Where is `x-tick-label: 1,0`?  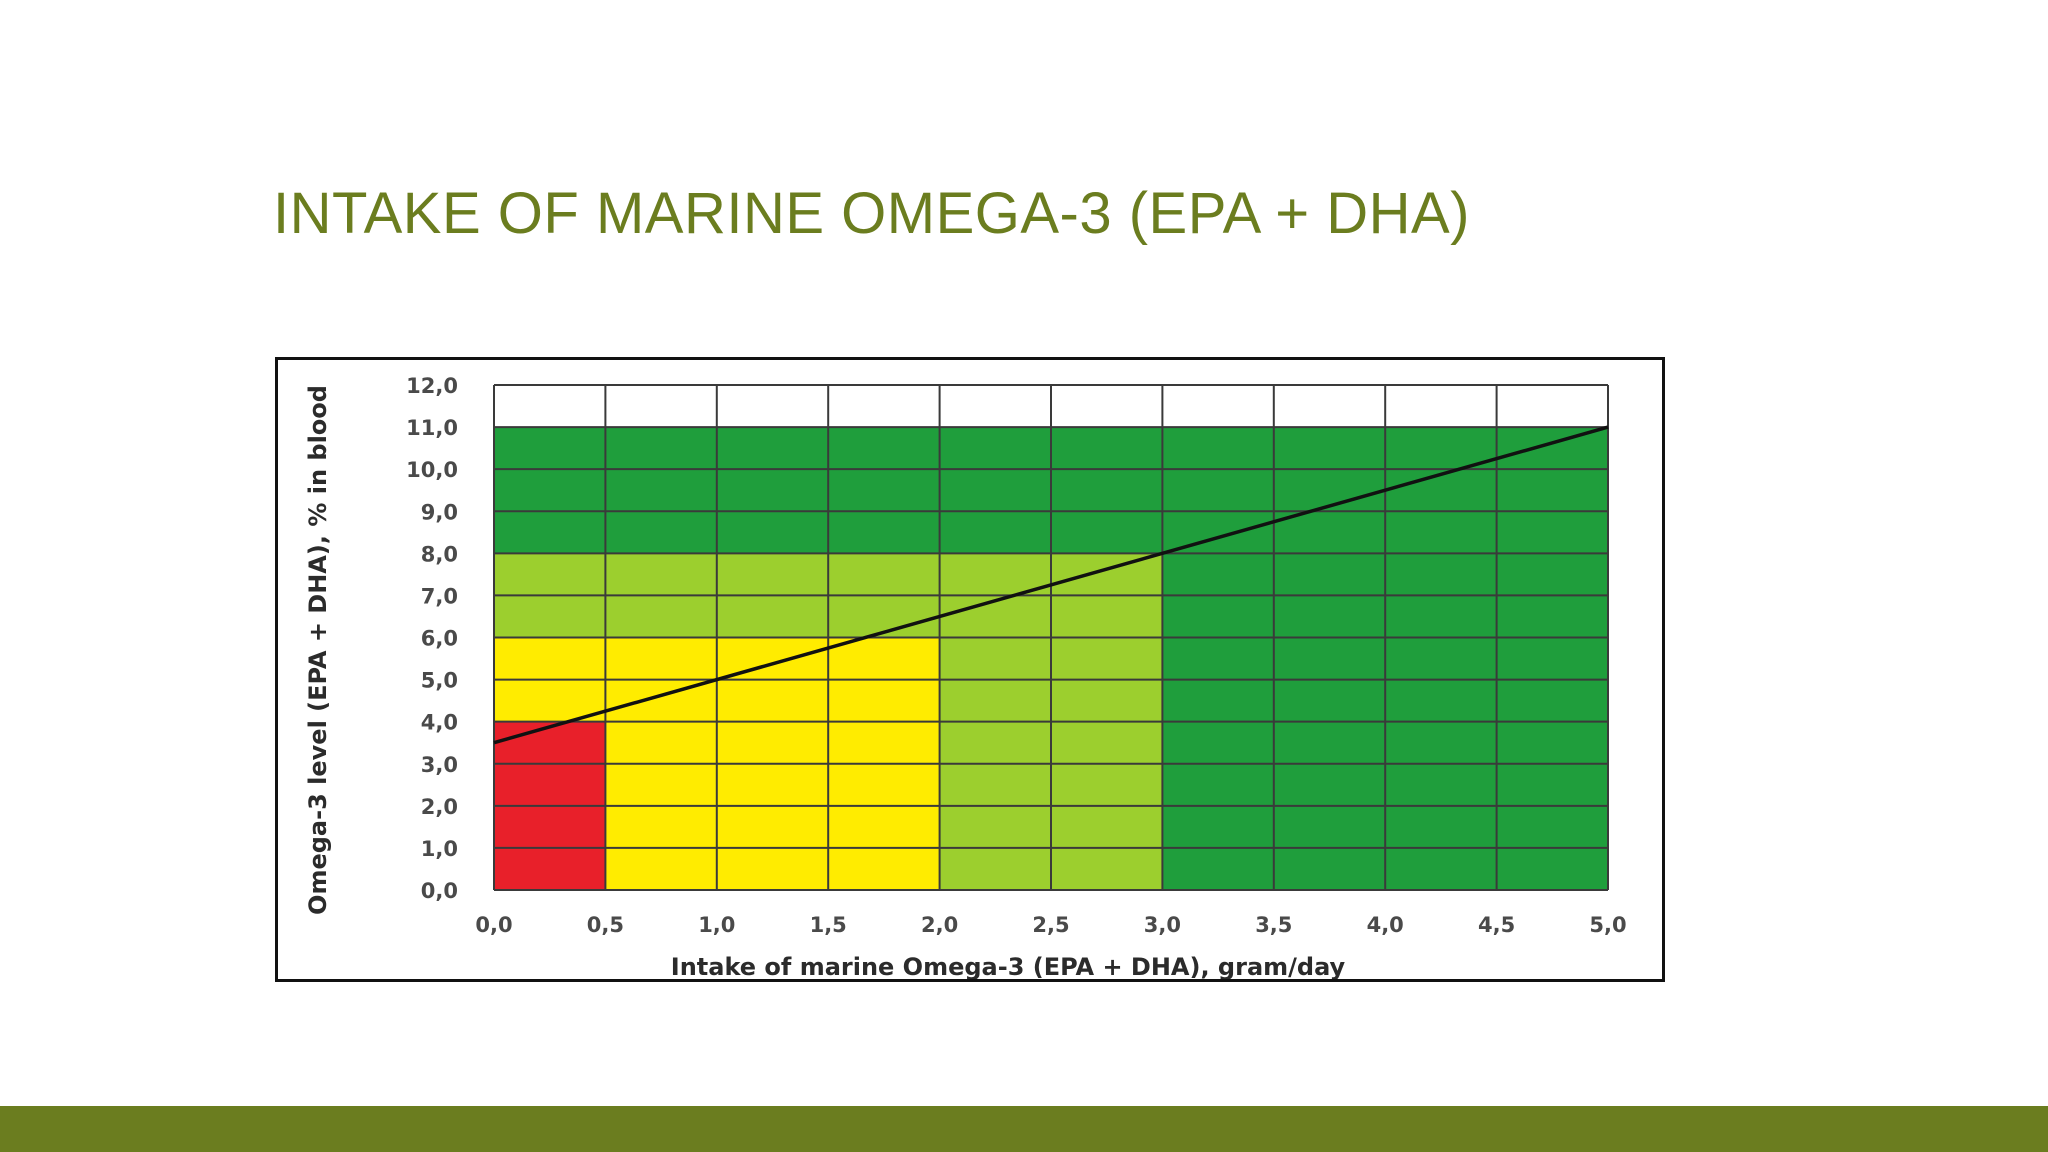
x-tick-label: 1,0 is located at coordinates (716, 925).